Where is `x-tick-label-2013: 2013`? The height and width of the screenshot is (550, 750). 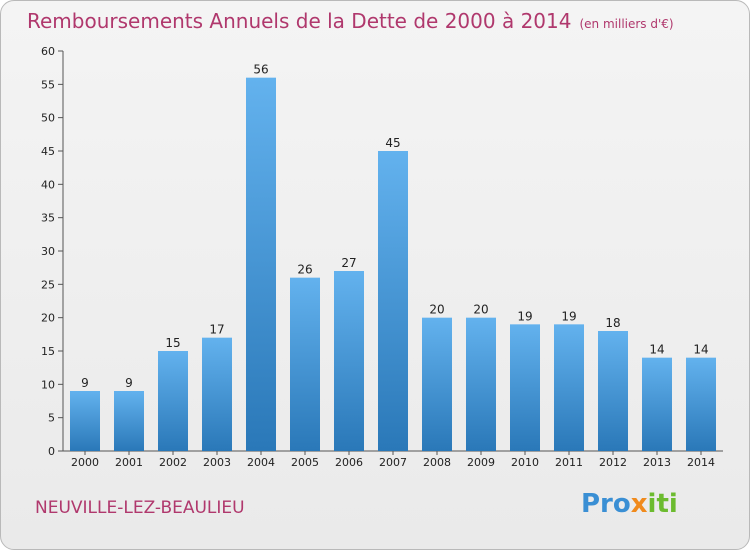
x-tick-label-2013: 2013 is located at coordinates (657, 462).